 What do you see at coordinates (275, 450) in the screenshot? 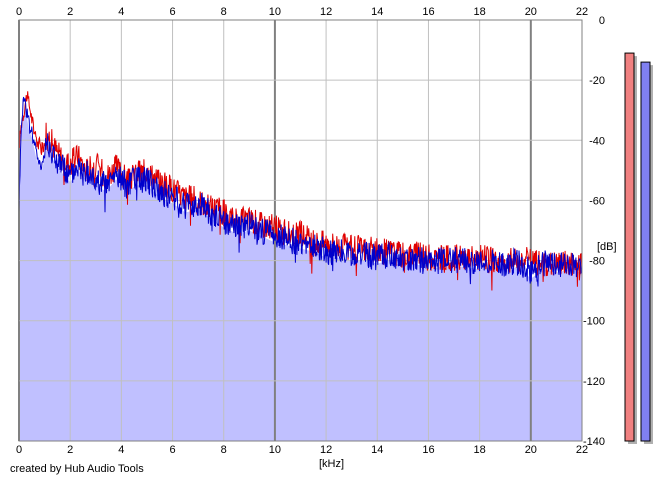
I see `x-tick-label-bottom: 10` at bounding box center [275, 450].